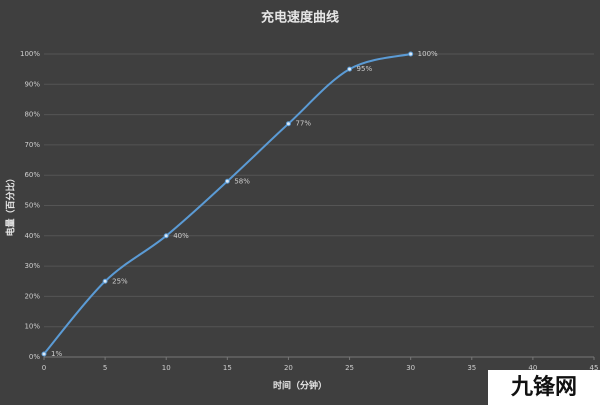 The image size is (600, 409). Describe the element at coordinates (32, 84) in the screenshot. I see `y-tick-label: 90%` at that location.